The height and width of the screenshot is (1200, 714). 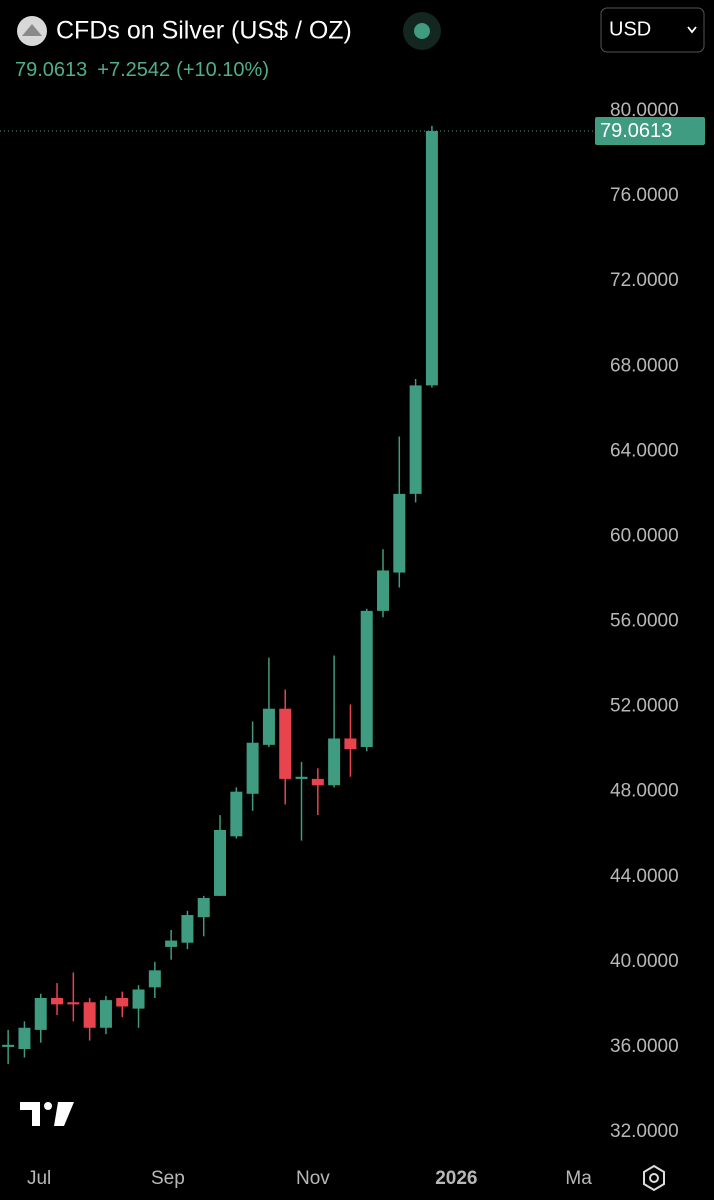 What do you see at coordinates (644, 961) in the screenshot?
I see `y-tick-label: 40.0000` at bounding box center [644, 961].